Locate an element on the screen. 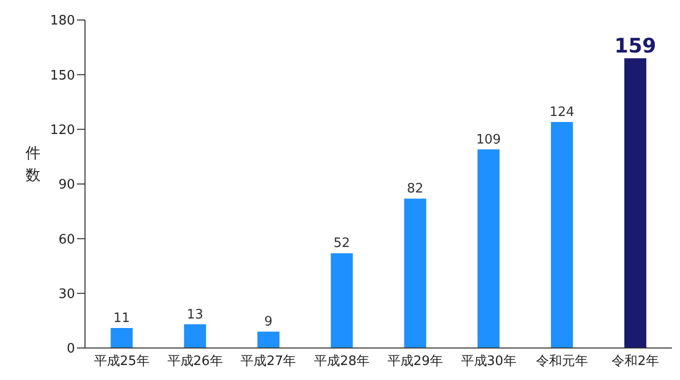 Image resolution: width=680 pixels, height=380 pixels. y-tick-label: 0 is located at coordinates (70, 349).